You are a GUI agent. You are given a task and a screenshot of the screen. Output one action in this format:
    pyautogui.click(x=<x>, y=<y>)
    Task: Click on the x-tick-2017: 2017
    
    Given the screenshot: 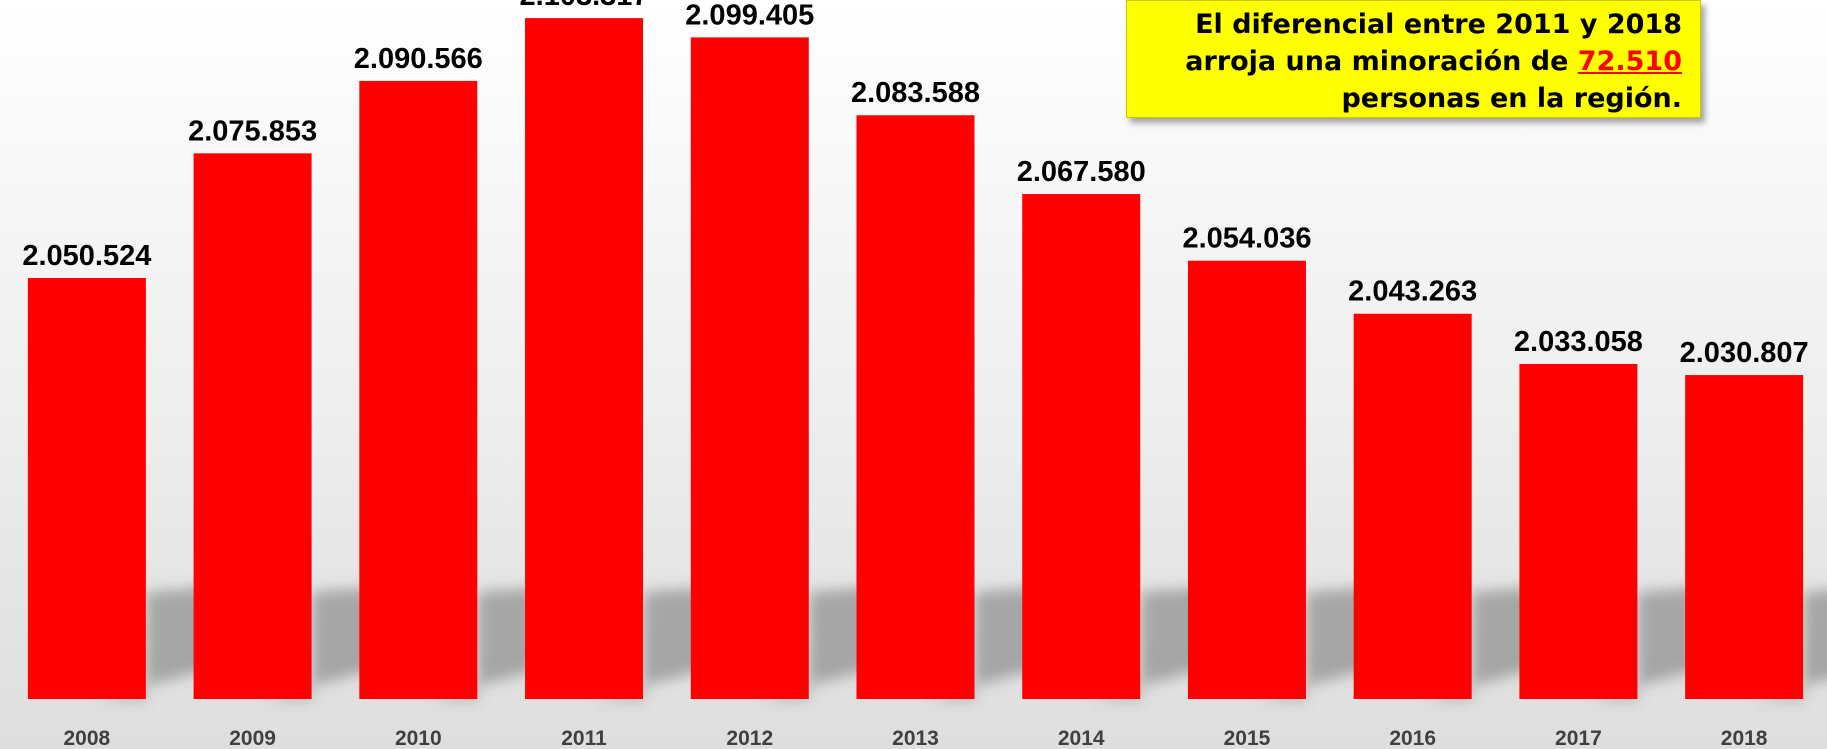 What is the action you would take?
    pyautogui.click(x=1578, y=738)
    